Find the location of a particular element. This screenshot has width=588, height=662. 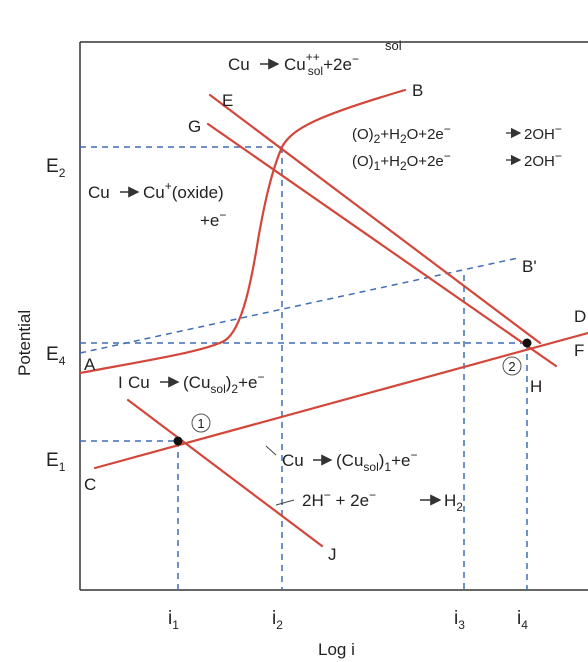

svg-text: (O)2+H2O+2e− is located at coordinates (401, 134).